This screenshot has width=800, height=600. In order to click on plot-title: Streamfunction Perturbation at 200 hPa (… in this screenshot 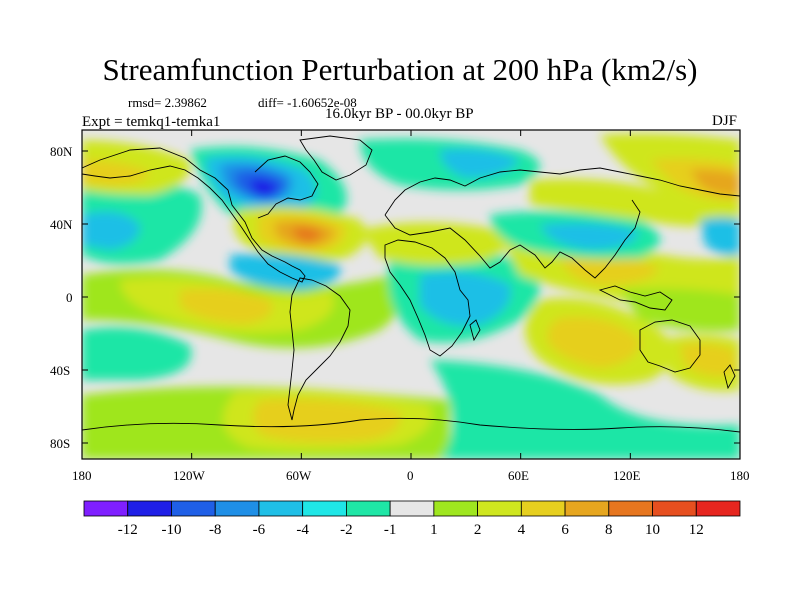, I will do `click(400, 69)`.